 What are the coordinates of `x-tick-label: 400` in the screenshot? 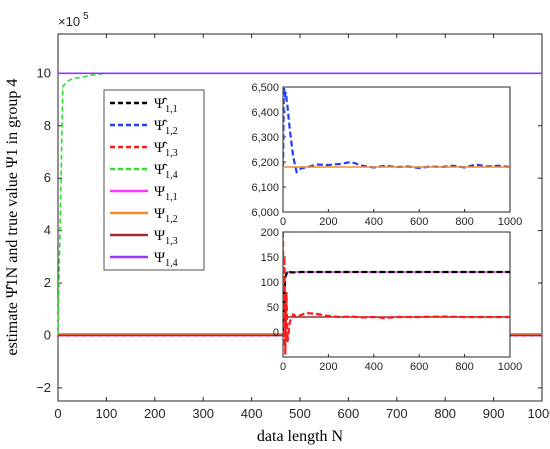 It's located at (252, 413).